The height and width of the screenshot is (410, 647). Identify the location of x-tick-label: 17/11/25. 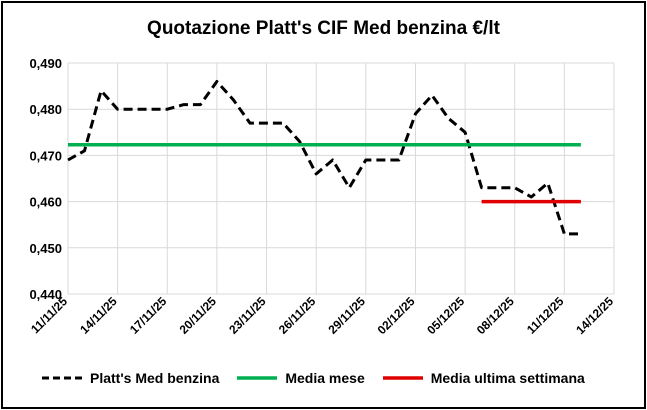
(148, 315).